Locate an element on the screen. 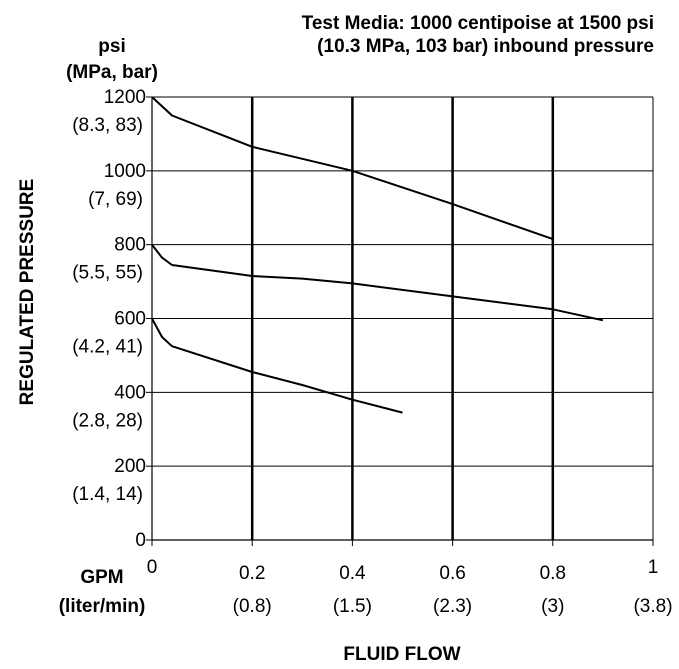  x-tick-sublabel: (2.3) is located at coordinates (452, 606).